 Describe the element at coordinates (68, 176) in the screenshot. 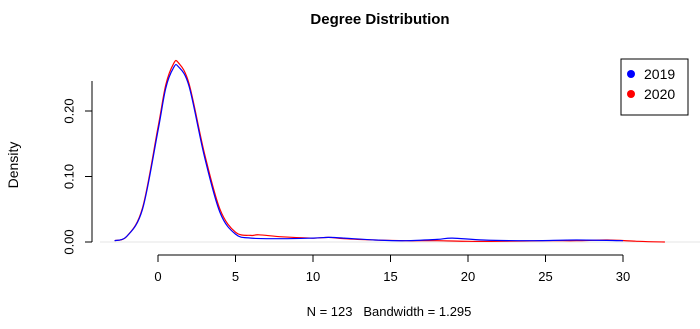

I see `y-tick-label: 0.10` at that location.